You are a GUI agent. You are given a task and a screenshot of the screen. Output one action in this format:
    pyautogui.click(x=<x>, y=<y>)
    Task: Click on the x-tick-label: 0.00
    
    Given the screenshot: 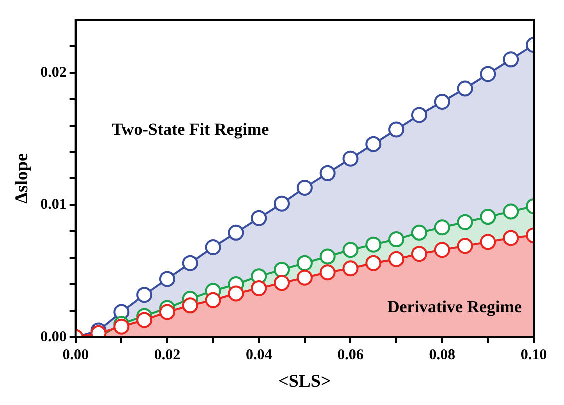 What is the action you would take?
    pyautogui.click(x=75, y=355)
    